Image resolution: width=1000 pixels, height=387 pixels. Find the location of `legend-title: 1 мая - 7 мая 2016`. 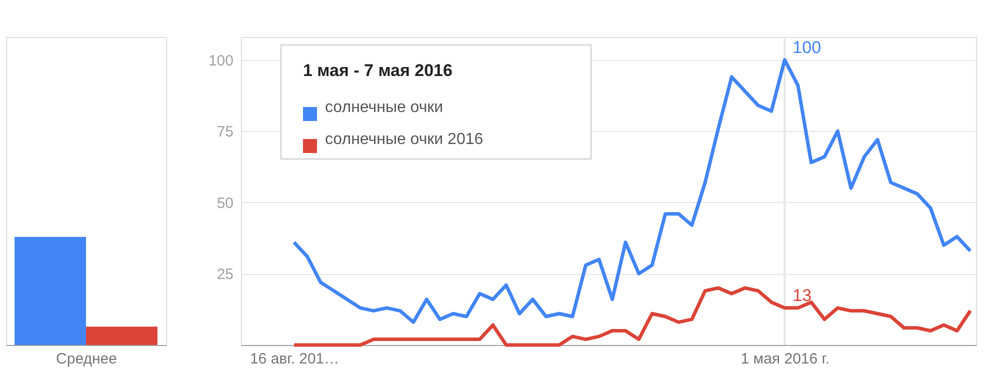

legend-title: 1 мая - 7 мая 2016 is located at coordinates (377, 70).